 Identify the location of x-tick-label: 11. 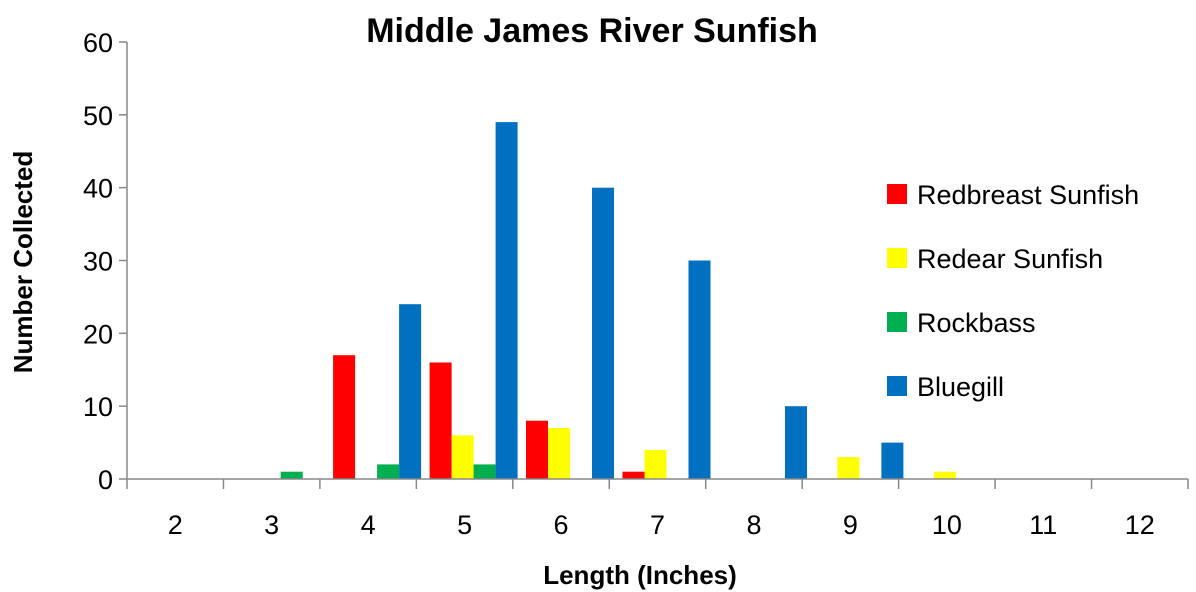
(1043, 525).